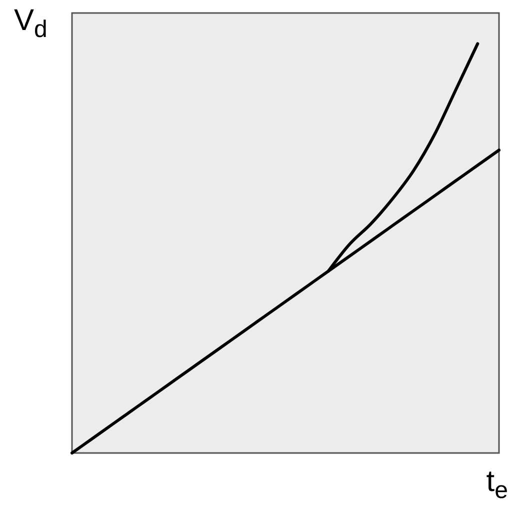  Describe the element at coordinates (31, 23) in the screenshot. I see `y-axis-title: V$_{d}$` at that location.